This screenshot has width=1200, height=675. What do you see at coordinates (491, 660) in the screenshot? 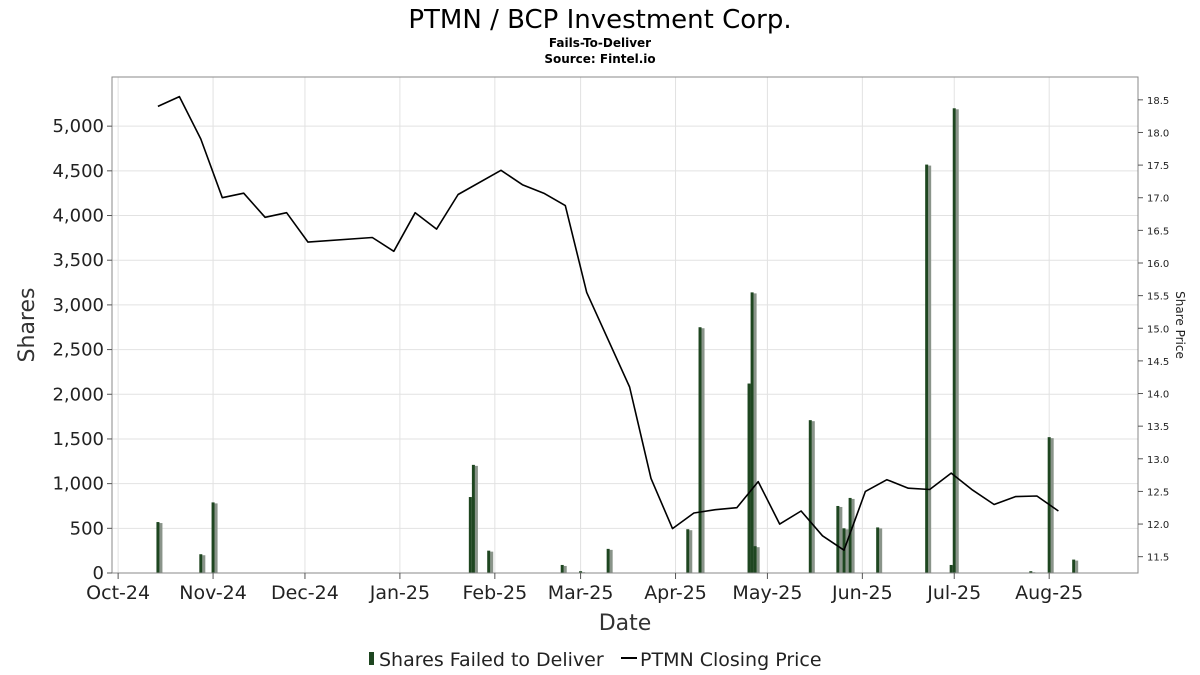
I see `legend-bar-label: Shares Failed to Deliver` at bounding box center [491, 660].